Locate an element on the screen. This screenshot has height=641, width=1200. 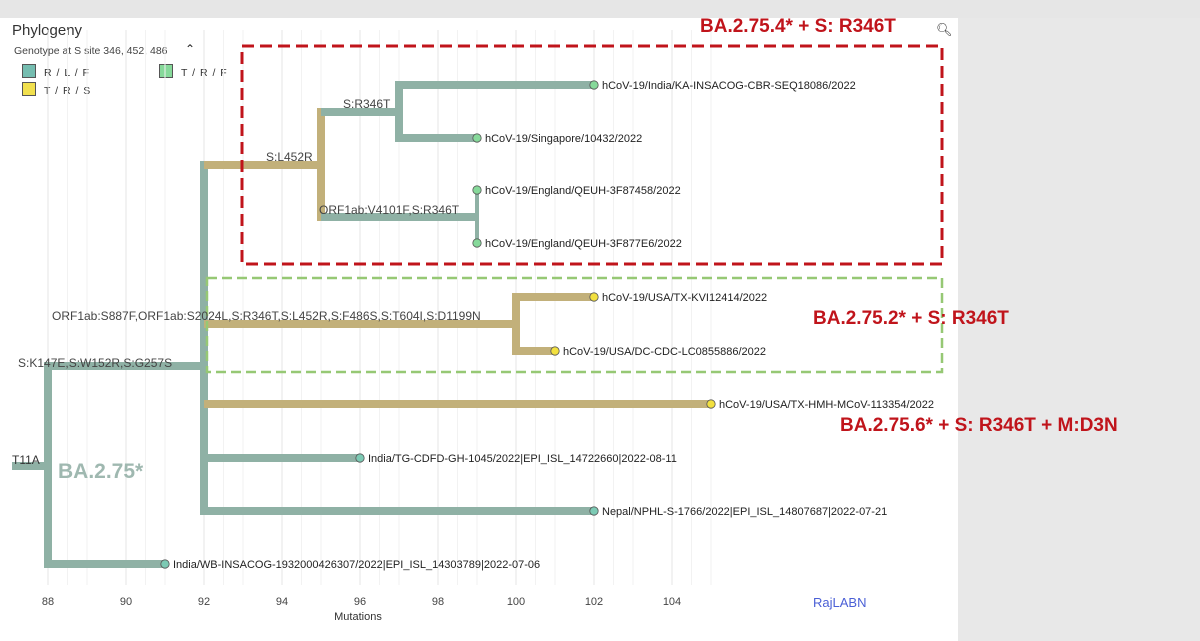
panel-title: Phylogeny is located at coordinates (47, 30).